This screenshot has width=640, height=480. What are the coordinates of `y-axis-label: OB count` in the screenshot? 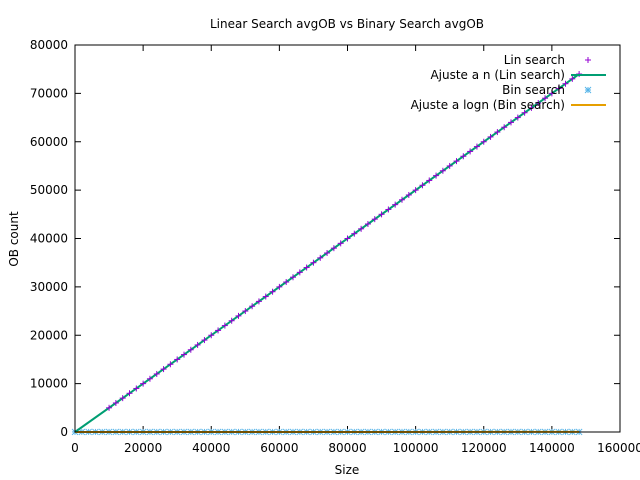 It's located at (14, 239).